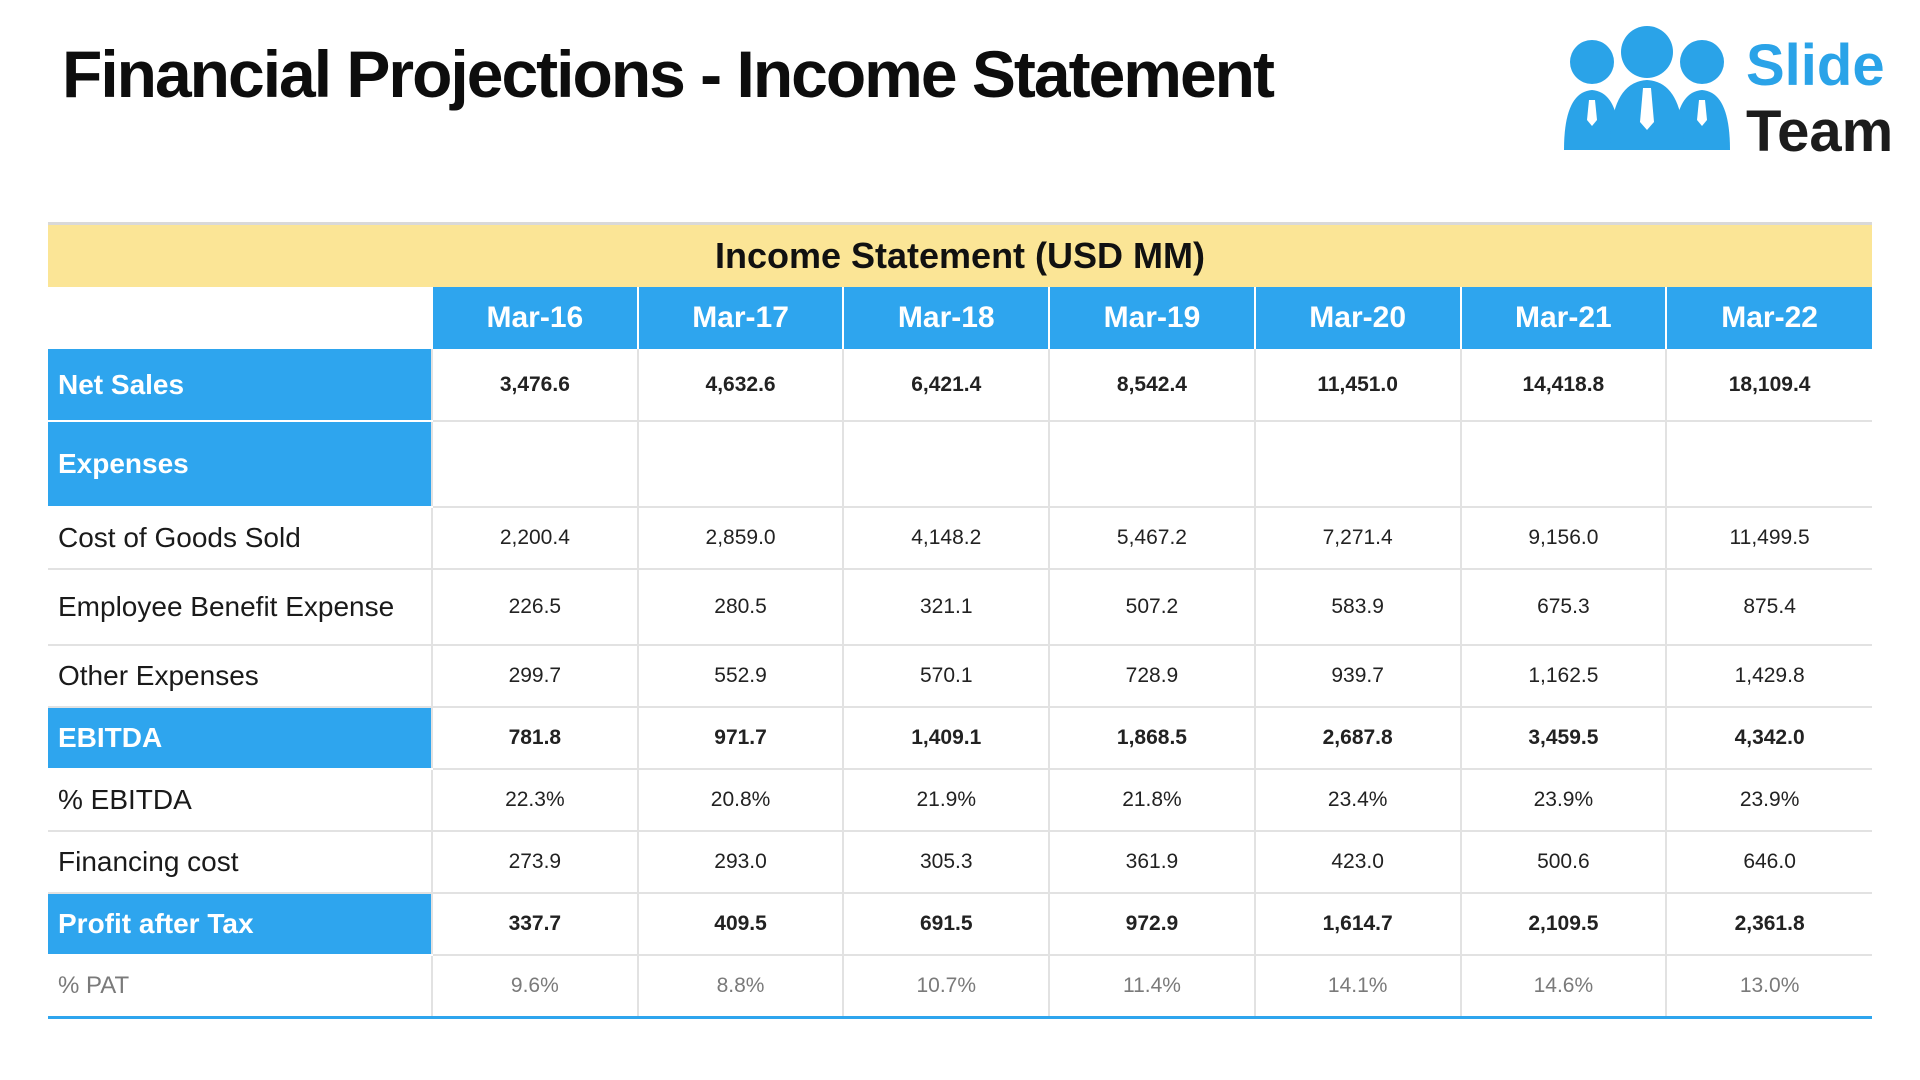 The image size is (1920, 1080). Describe the element at coordinates (1357, 318) in the screenshot. I see `column-header: Mar-20` at that location.